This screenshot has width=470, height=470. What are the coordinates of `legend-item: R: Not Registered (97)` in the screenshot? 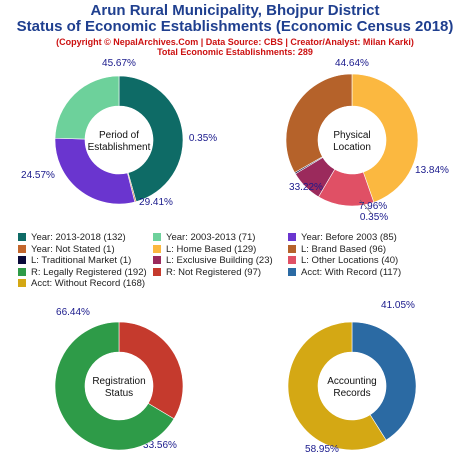 It's located at (207, 272).